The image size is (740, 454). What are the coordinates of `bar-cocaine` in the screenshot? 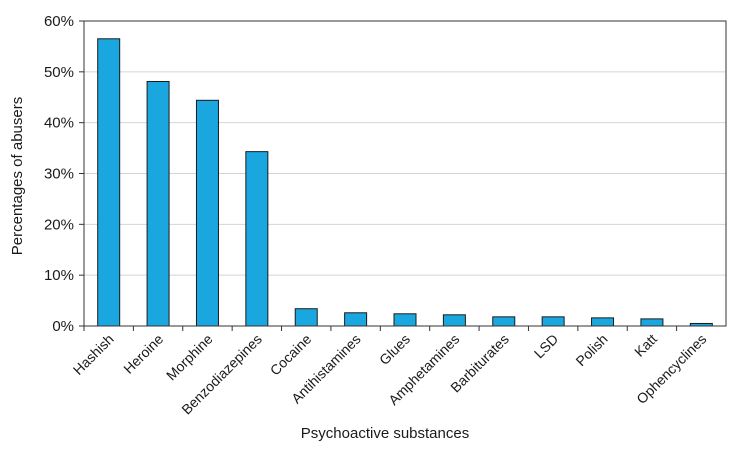 It's located at (306, 317).